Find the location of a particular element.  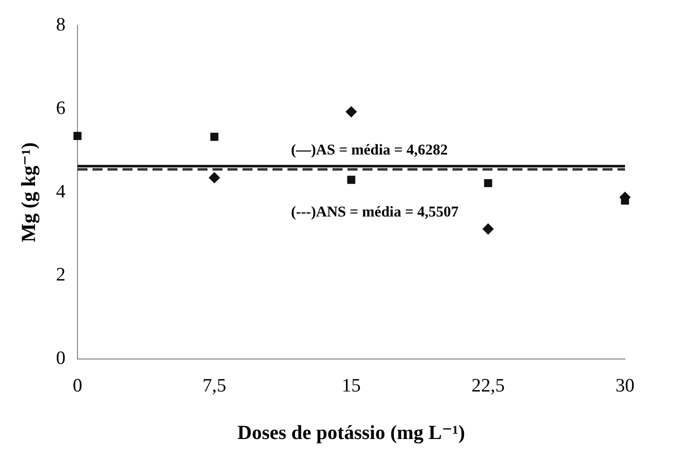

x-tick-label: 0 is located at coordinates (77, 386).